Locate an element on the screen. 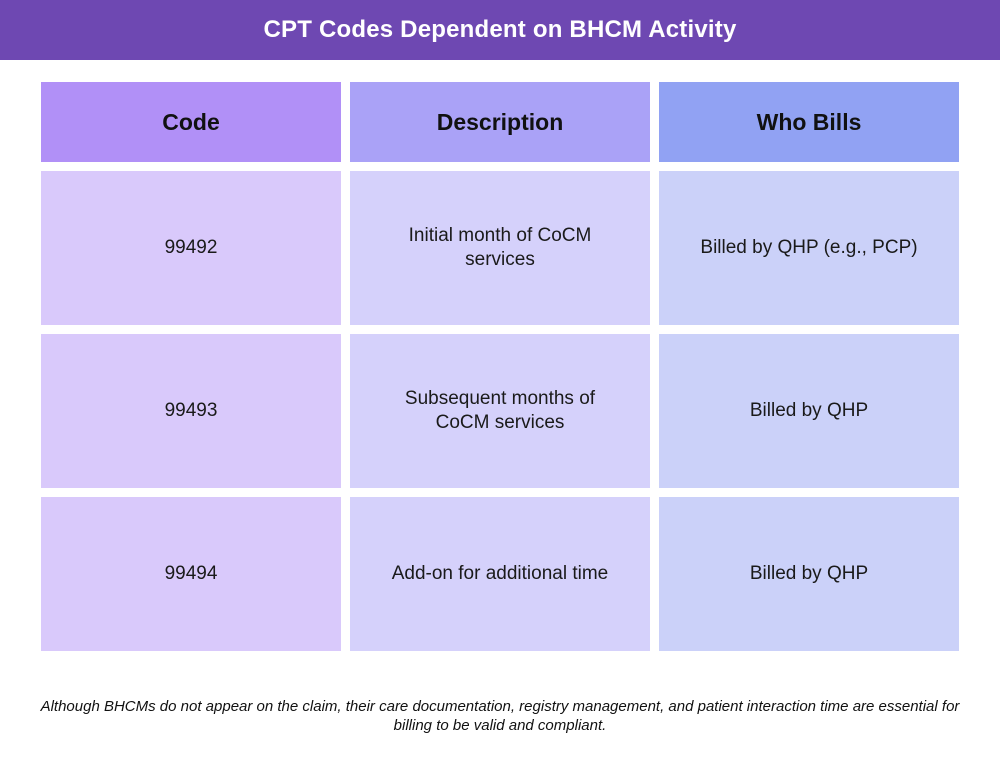  header-code: Code is located at coordinates (191, 122).